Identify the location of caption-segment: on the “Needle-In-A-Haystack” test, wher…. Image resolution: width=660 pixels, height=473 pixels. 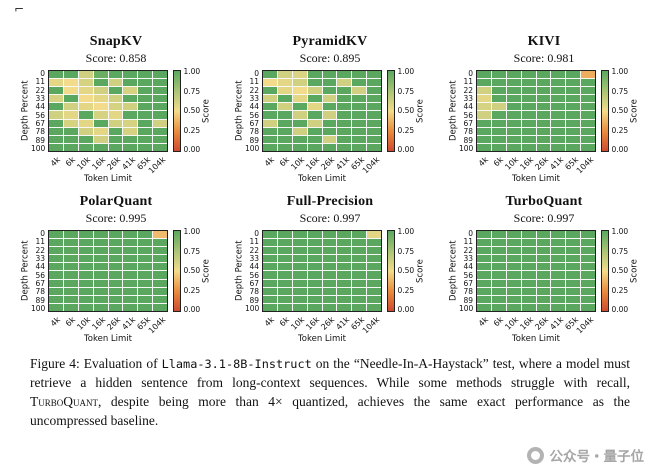
(330, 373).